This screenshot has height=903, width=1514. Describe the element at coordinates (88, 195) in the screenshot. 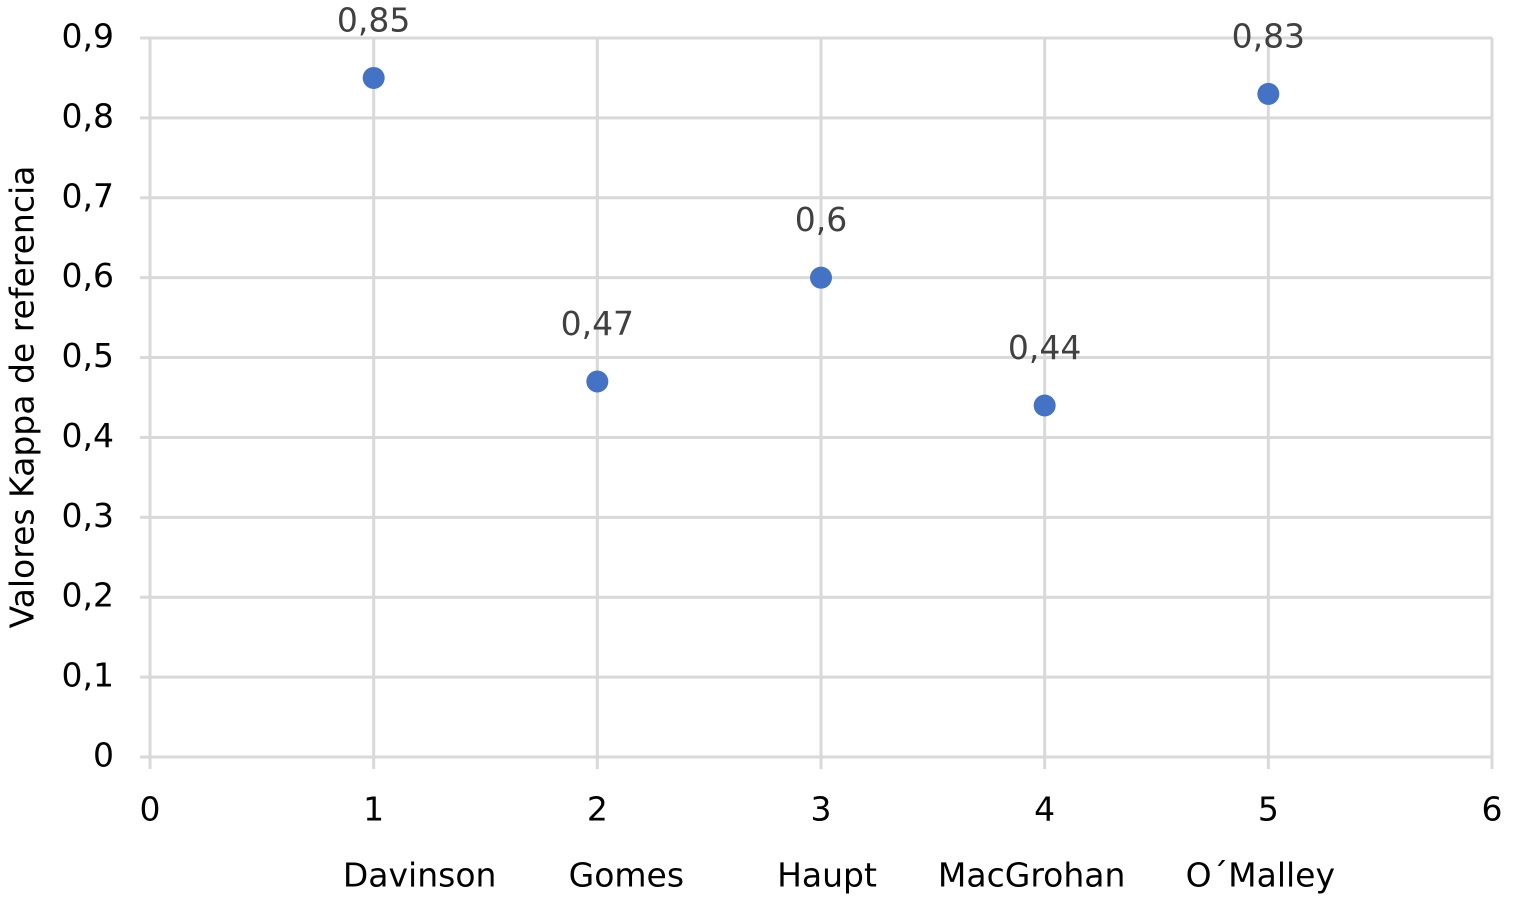

I see `y-tick-label: 0,7` at that location.